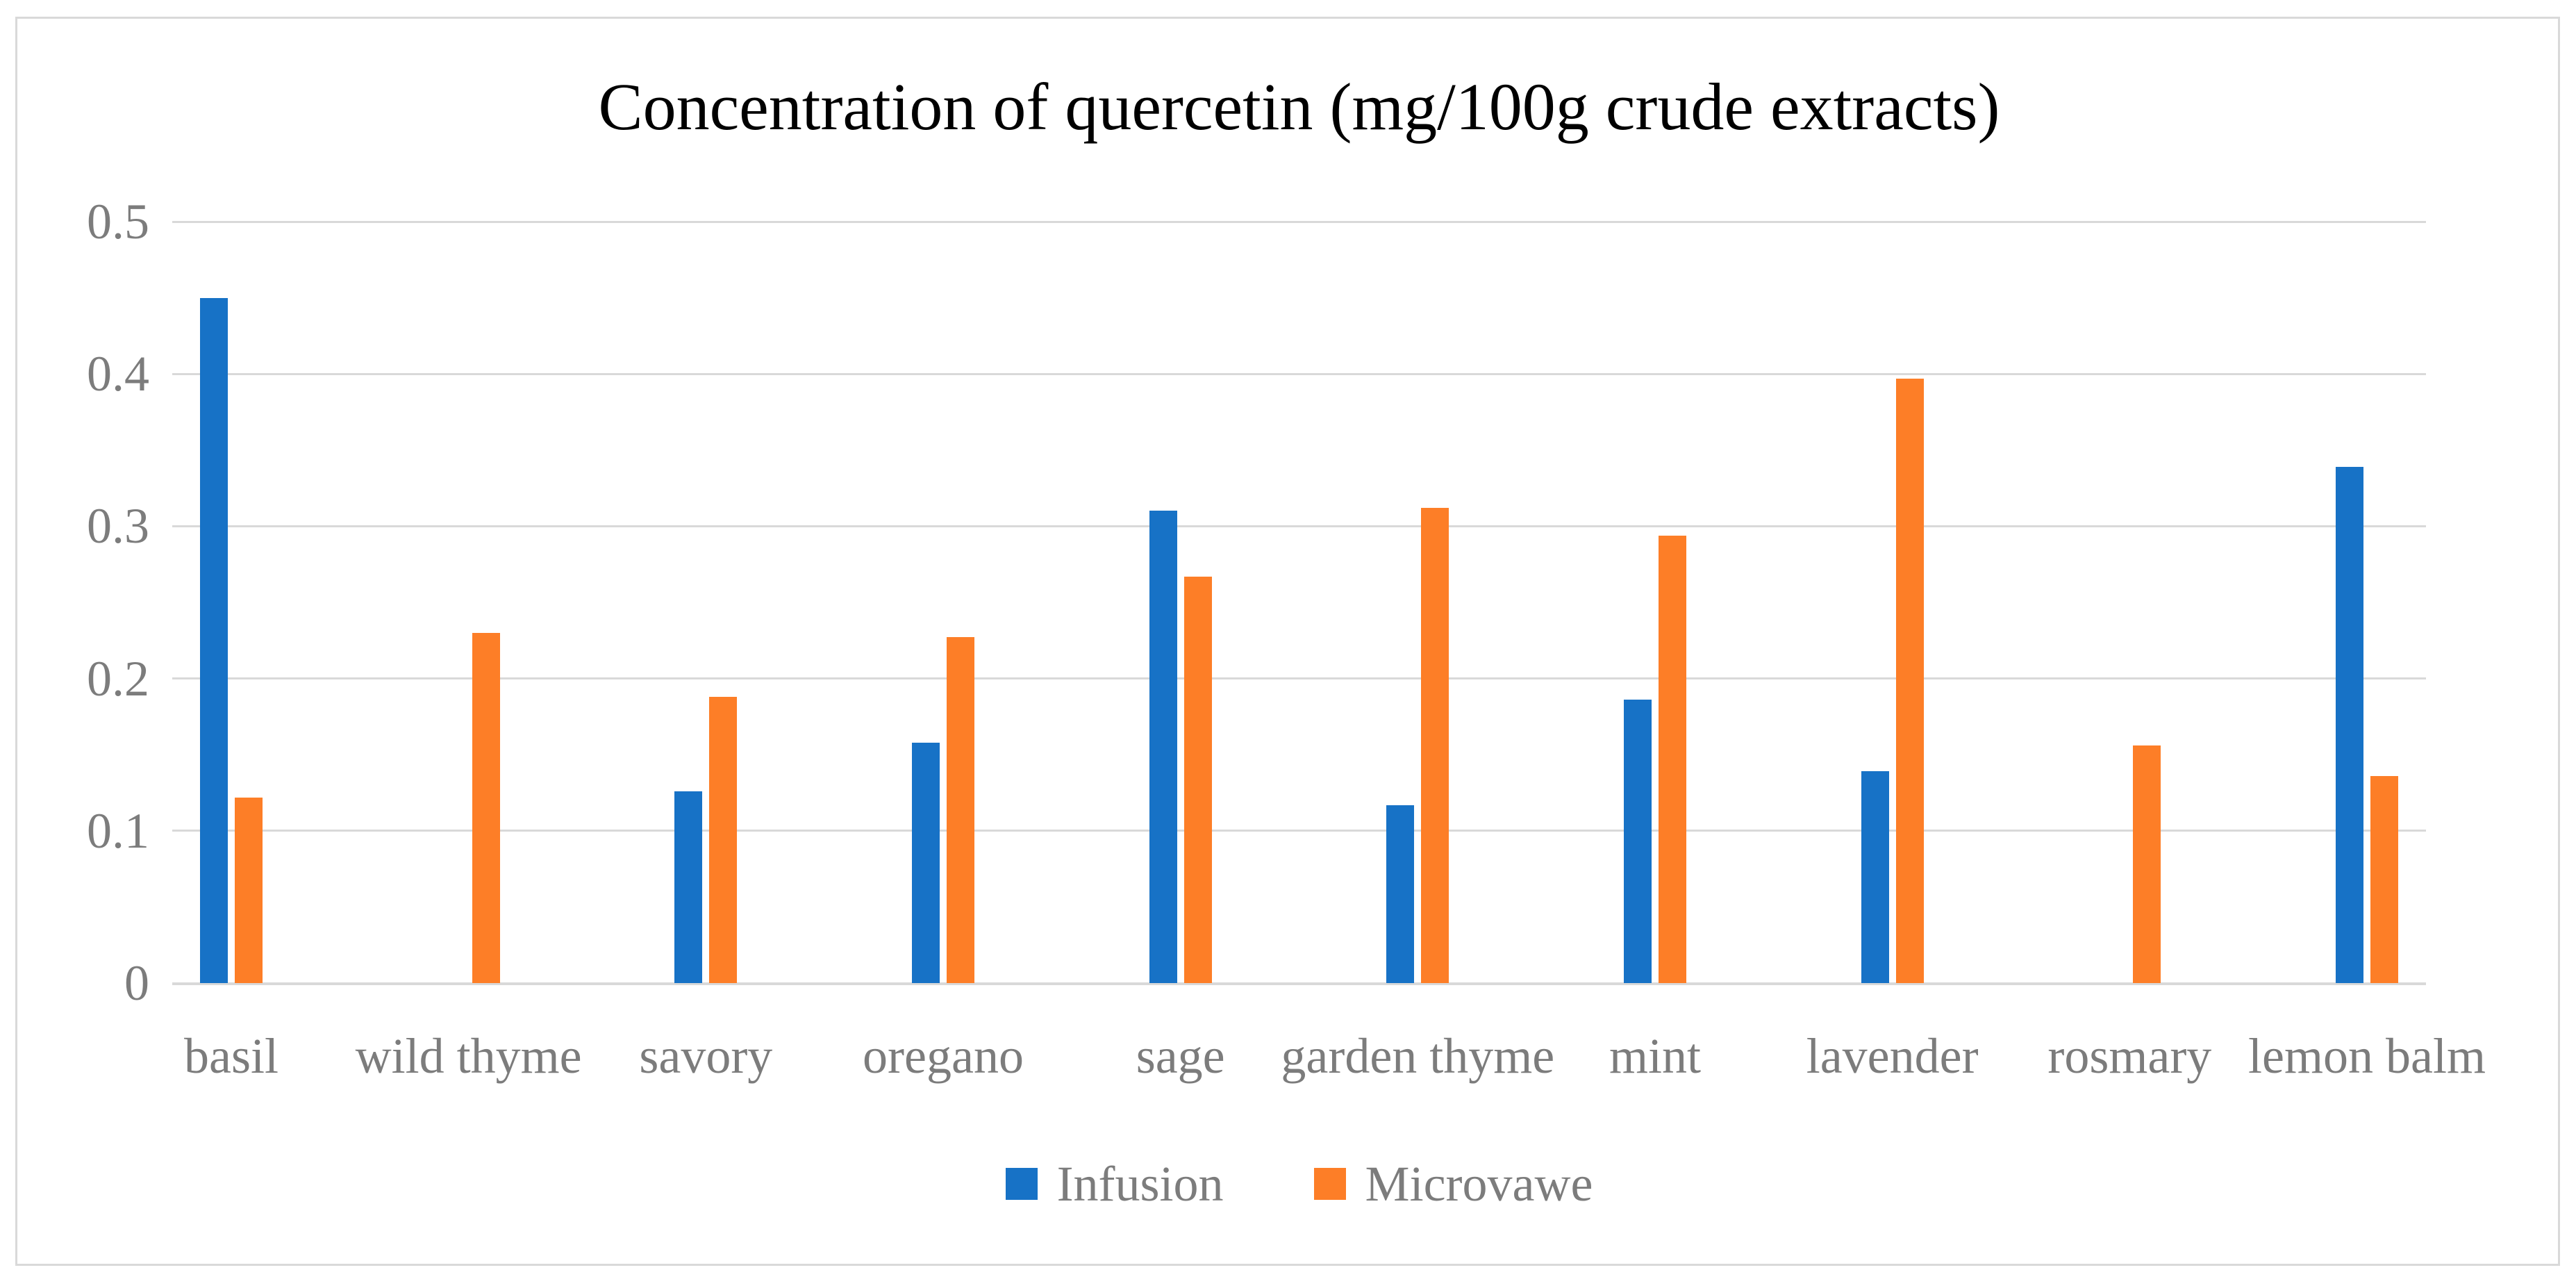  I want to click on bar-infusion-savory, so click(688, 887).